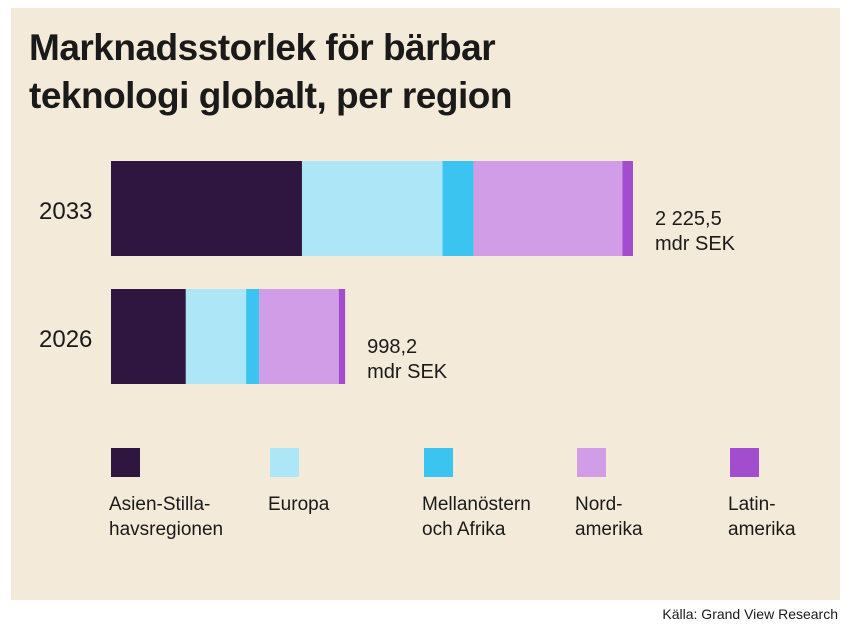 The height and width of the screenshot is (638, 854). What do you see at coordinates (688, 219) in the screenshot?
I see `total-value-label: 2 225,5` at bounding box center [688, 219].